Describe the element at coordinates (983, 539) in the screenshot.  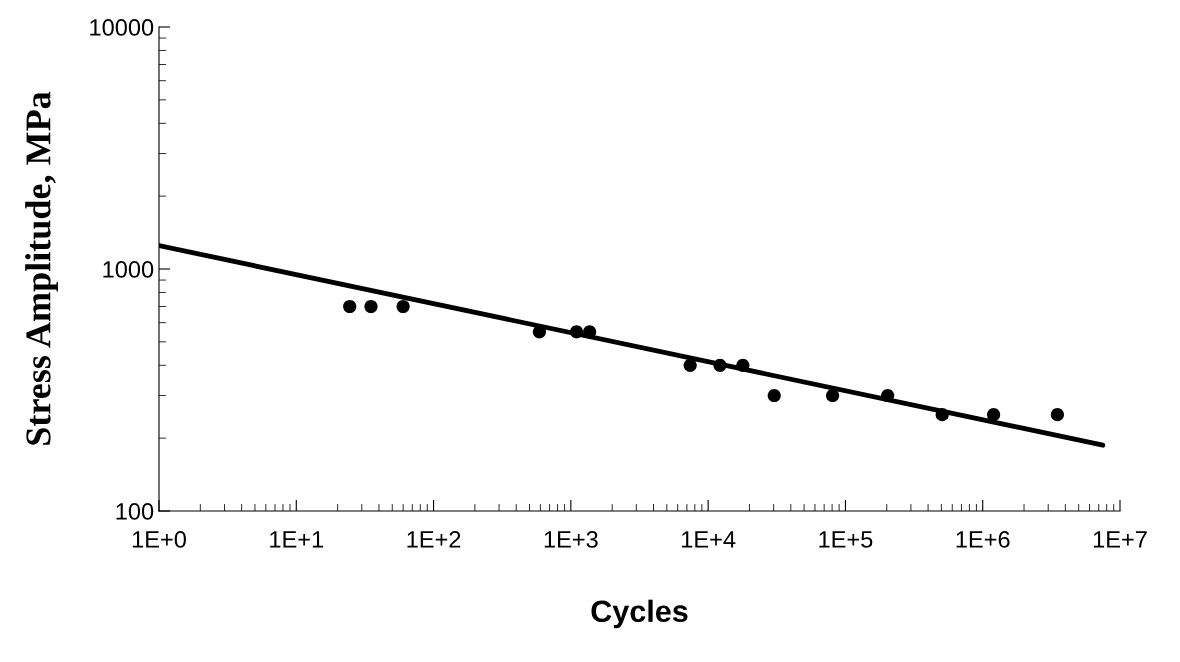
I see `x-tick-label: 1E+6` at that location.